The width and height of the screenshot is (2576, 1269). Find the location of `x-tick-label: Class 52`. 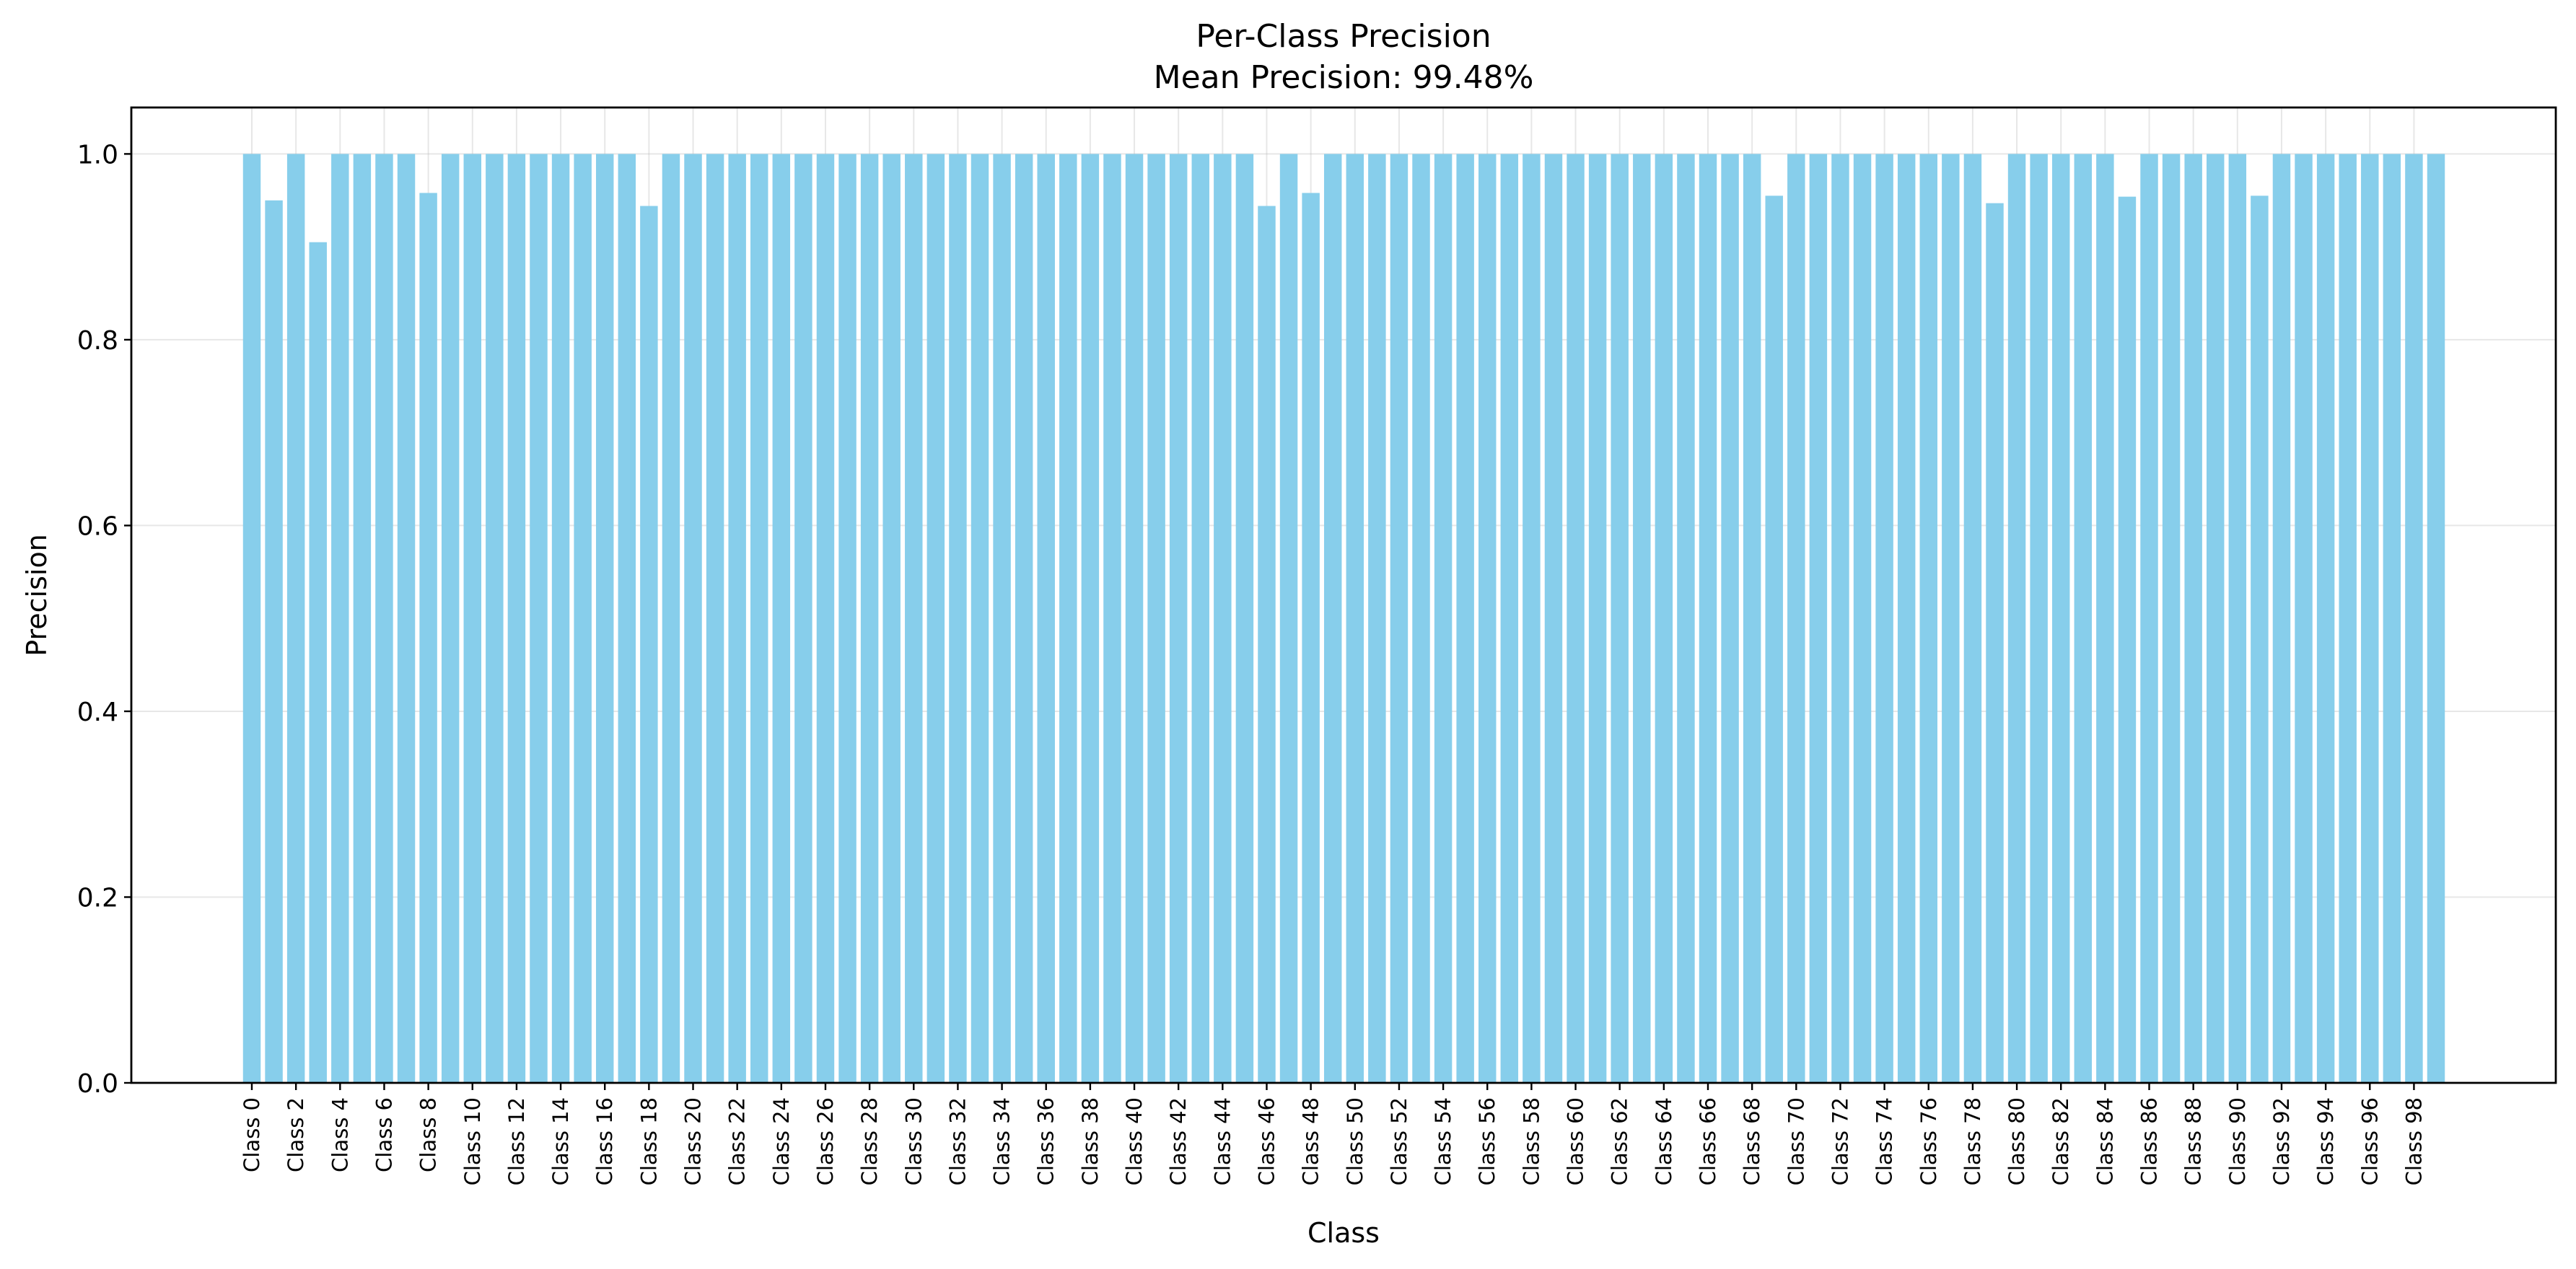

x-tick-label: Class 52 is located at coordinates (1399, 1141).